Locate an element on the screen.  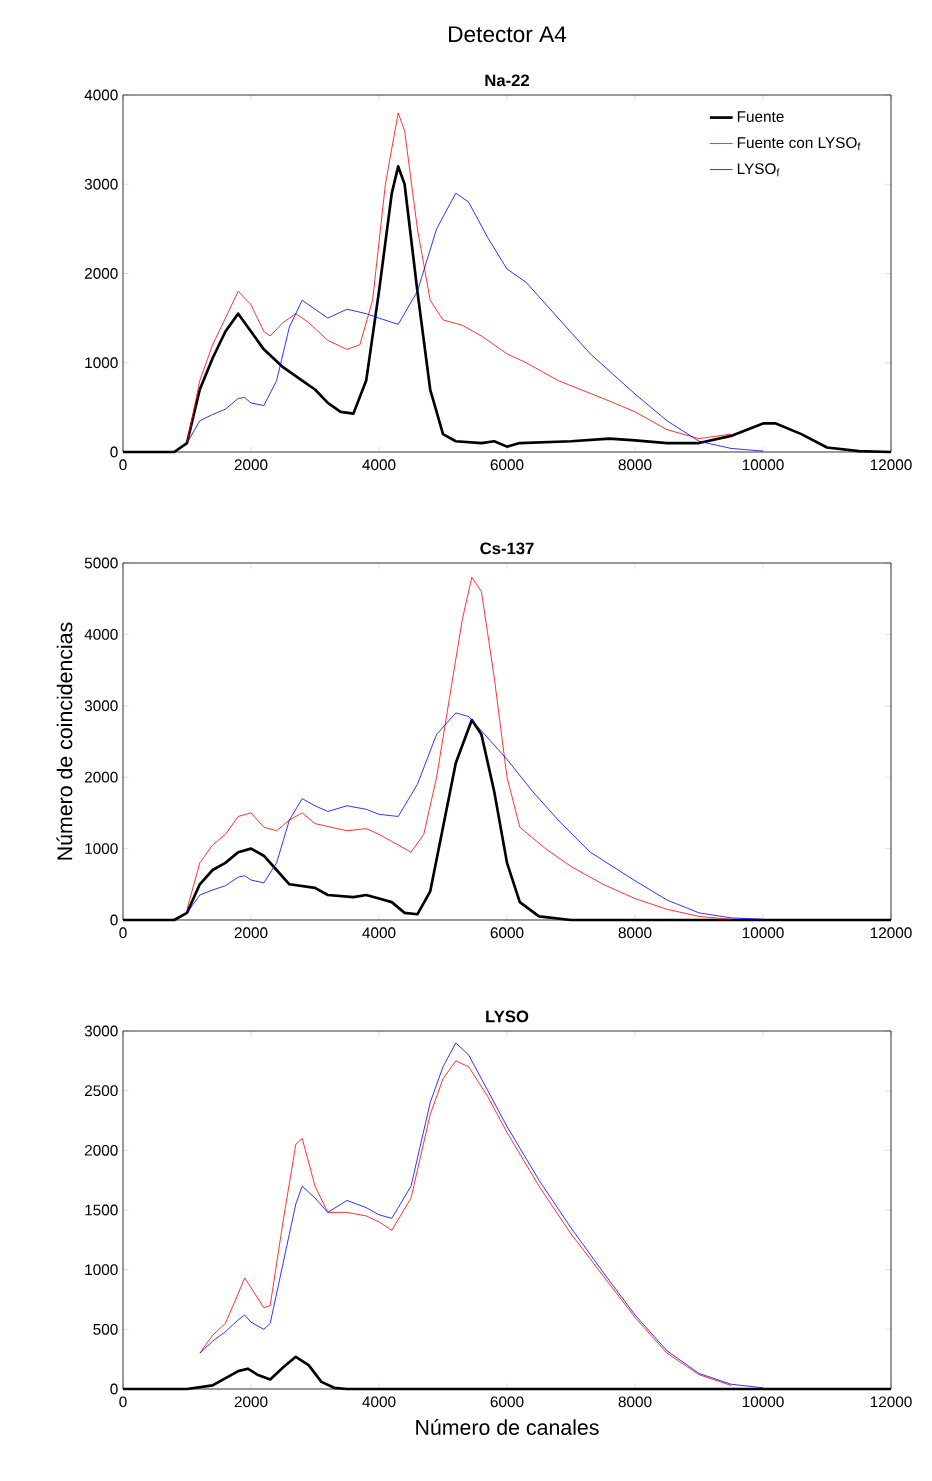
legend-label: Fuente is located at coordinates (760, 116).